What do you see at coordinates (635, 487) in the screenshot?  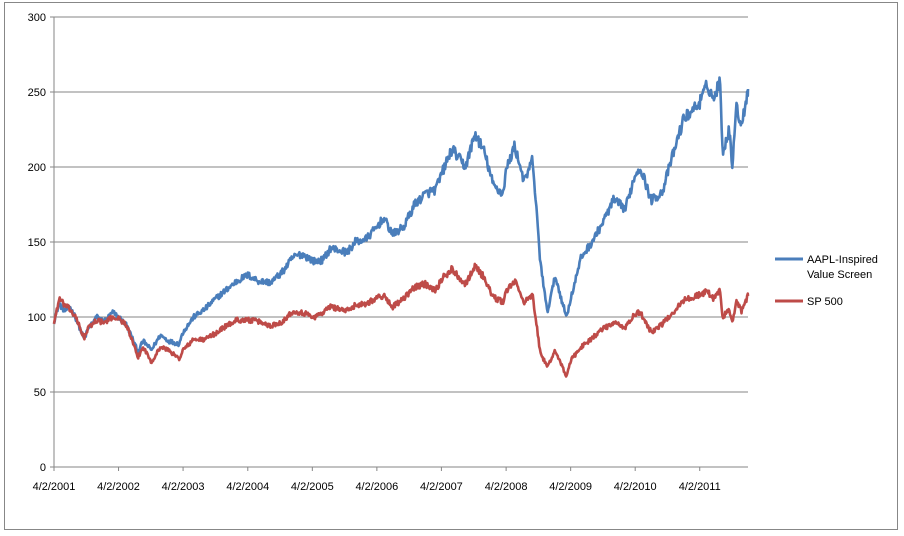 I see `x-tick-label: 4/2/2010` at bounding box center [635, 487].